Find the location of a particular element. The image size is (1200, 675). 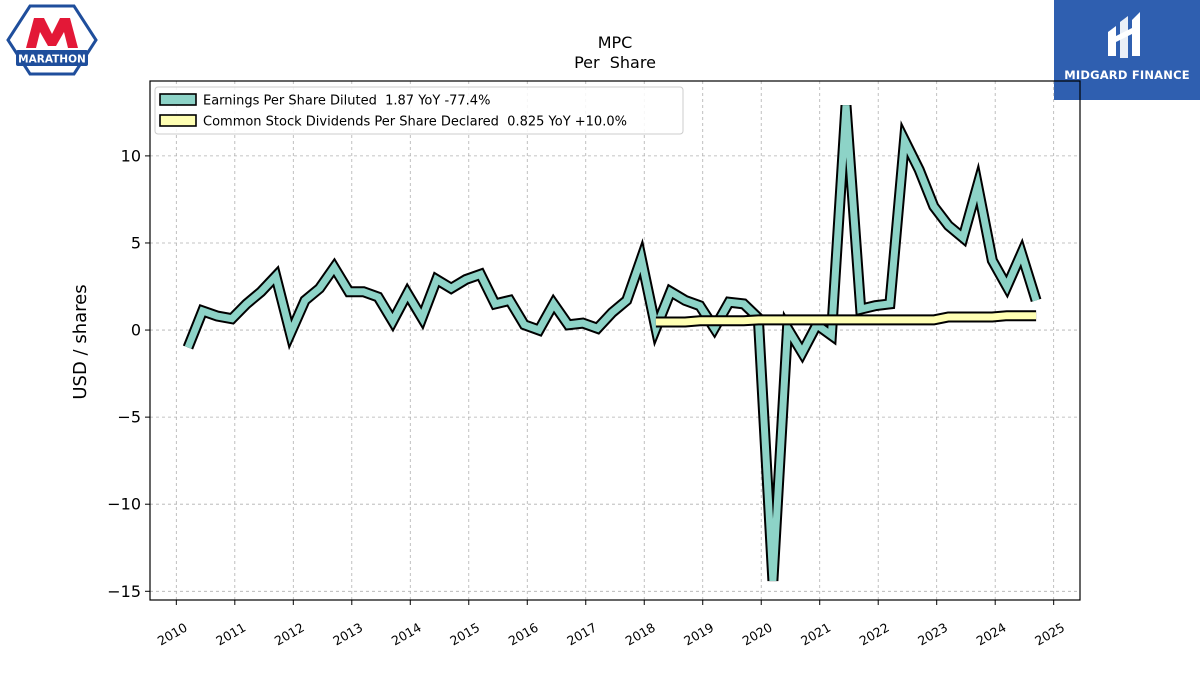

legend-swatch-eps is located at coordinates (178, 99).